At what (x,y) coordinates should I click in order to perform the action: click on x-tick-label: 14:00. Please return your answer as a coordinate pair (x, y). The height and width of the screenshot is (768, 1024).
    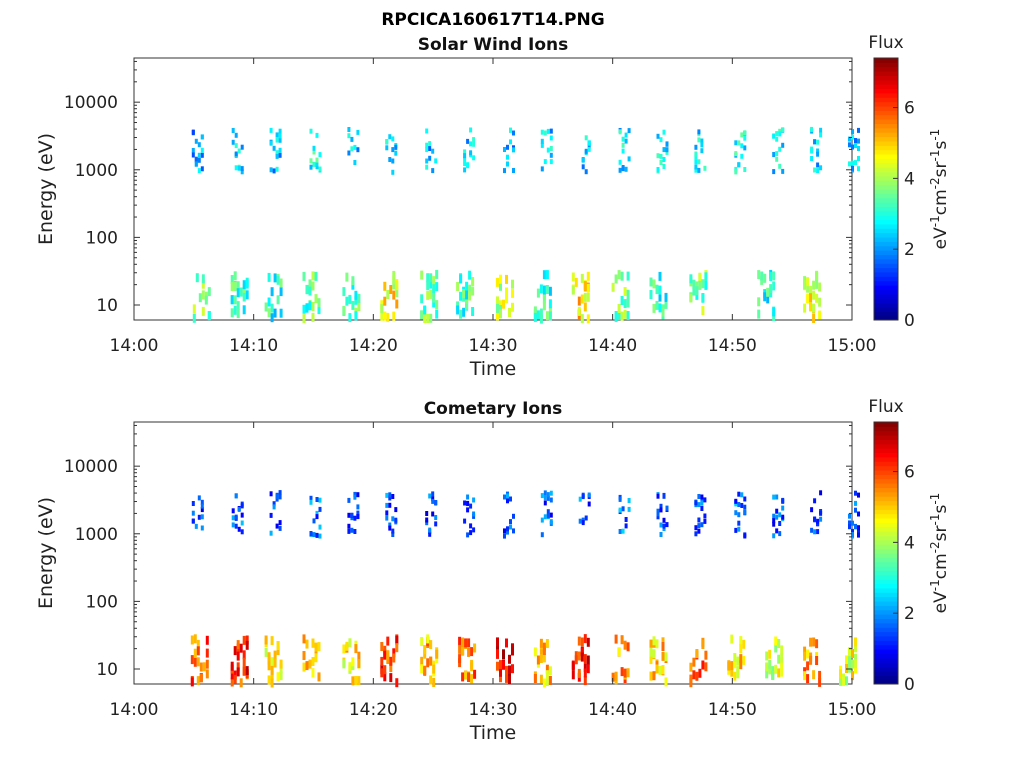
    Looking at the image, I should click on (134, 346).